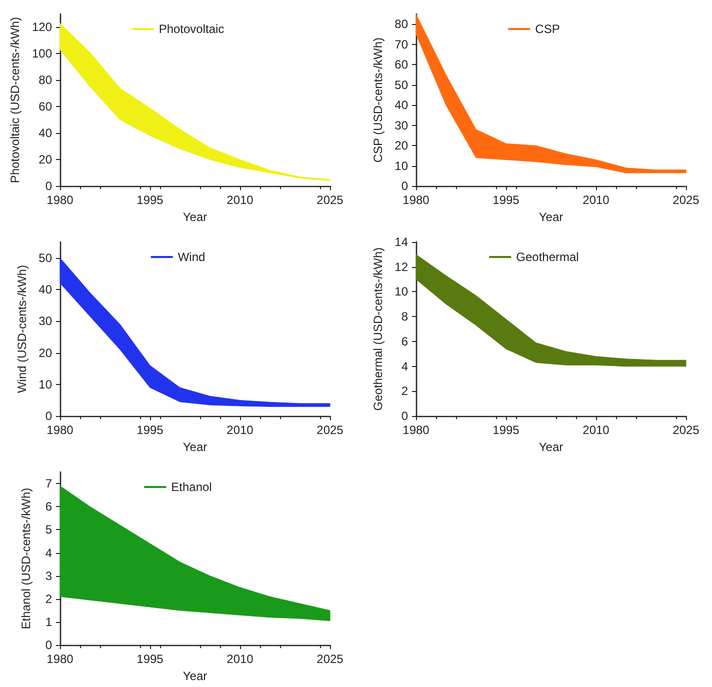  I want to click on y-axis-title: Geothermal (USD-cents-/kWh), so click(377, 329).